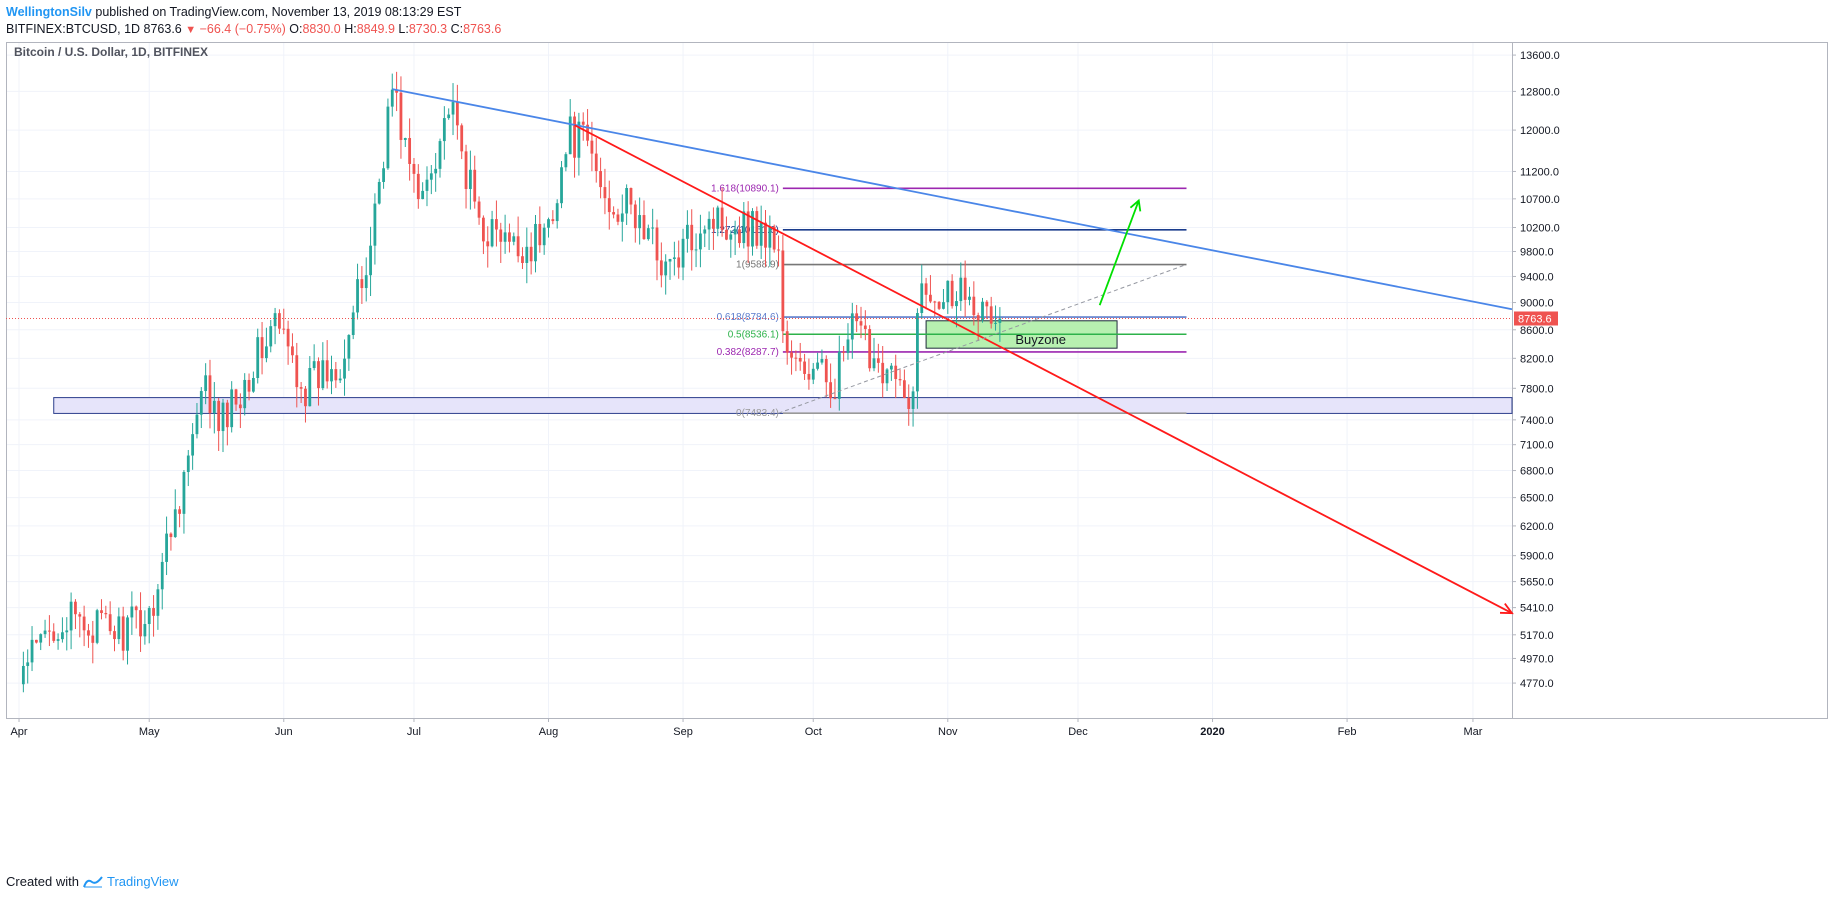 The image size is (1828, 901). I want to click on red-arrowhead, so click(1506, 609).